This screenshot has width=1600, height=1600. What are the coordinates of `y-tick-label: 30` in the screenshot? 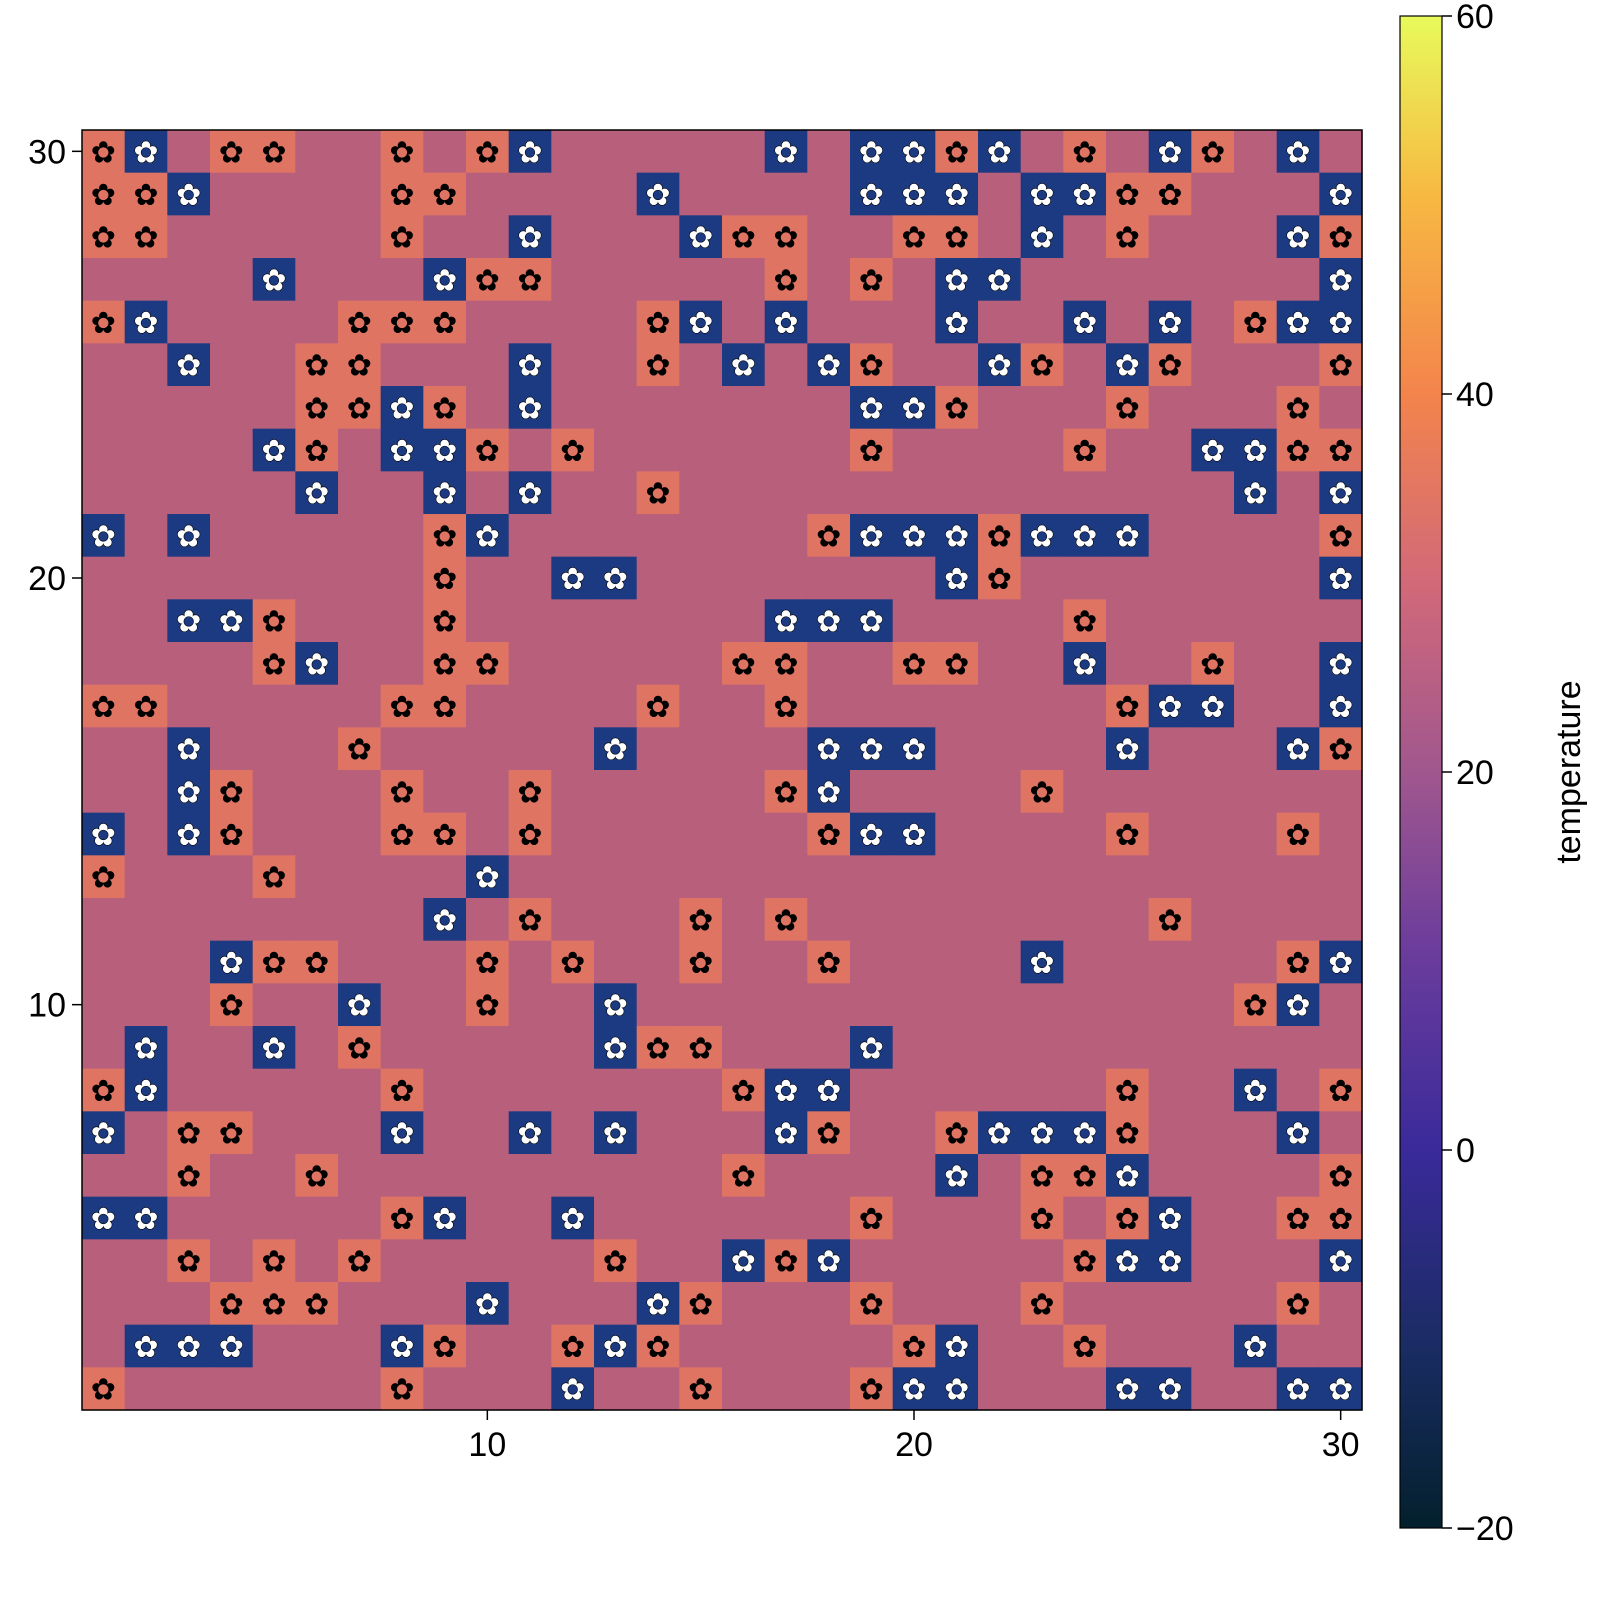 It's located at (47, 152).